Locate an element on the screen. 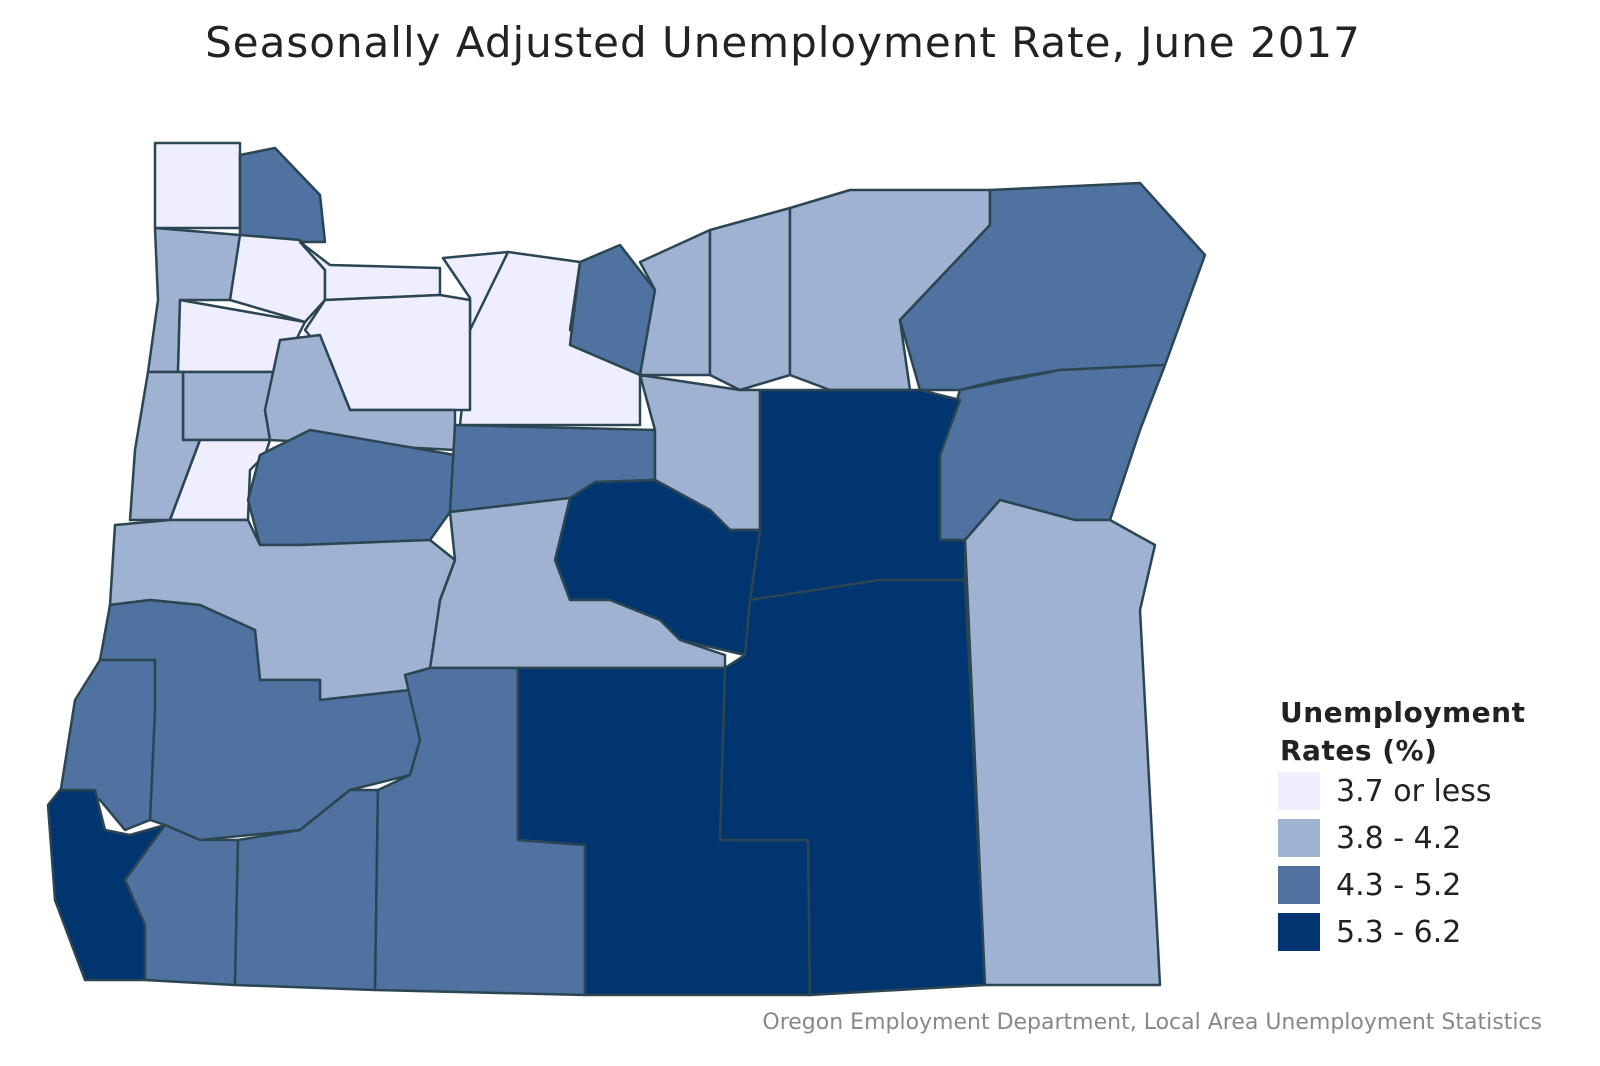 Image resolution: width=1600 pixels, height=1066 pixels. legend-item: 3.7 or less is located at coordinates (1385, 791).